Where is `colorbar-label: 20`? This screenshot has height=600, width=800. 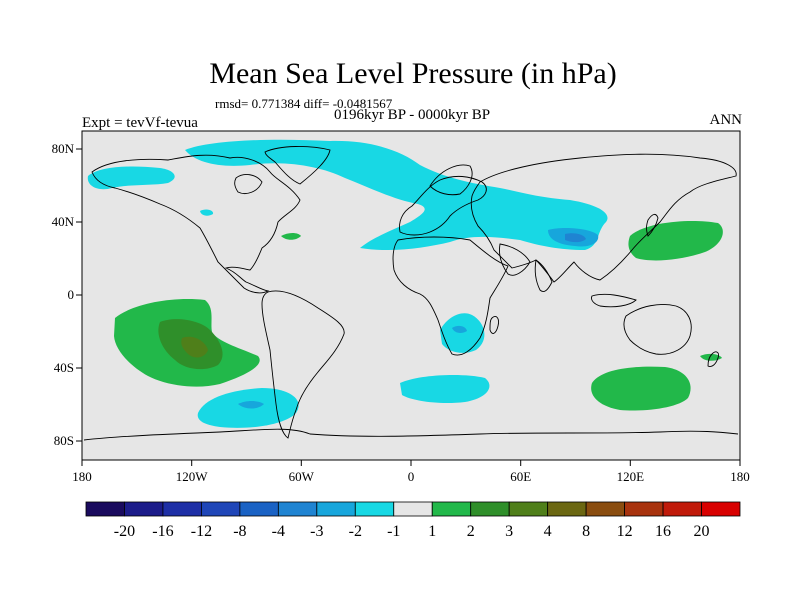 colorbar-label: 20 is located at coordinates (702, 531).